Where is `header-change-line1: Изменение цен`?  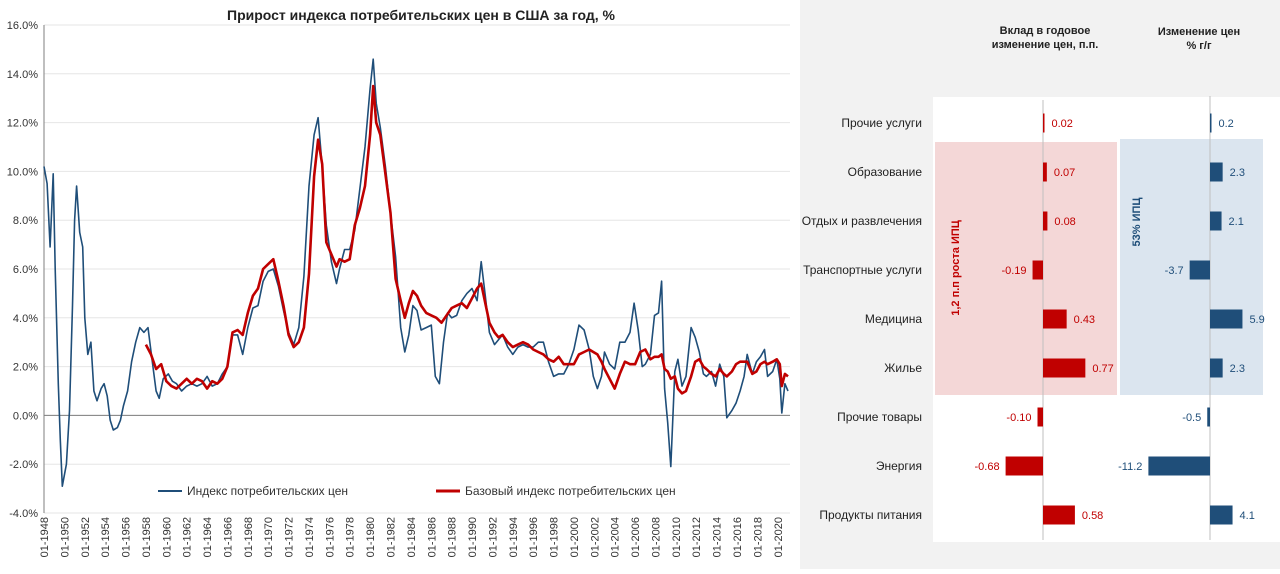
header-change-line1: Изменение цен is located at coordinates (1199, 32).